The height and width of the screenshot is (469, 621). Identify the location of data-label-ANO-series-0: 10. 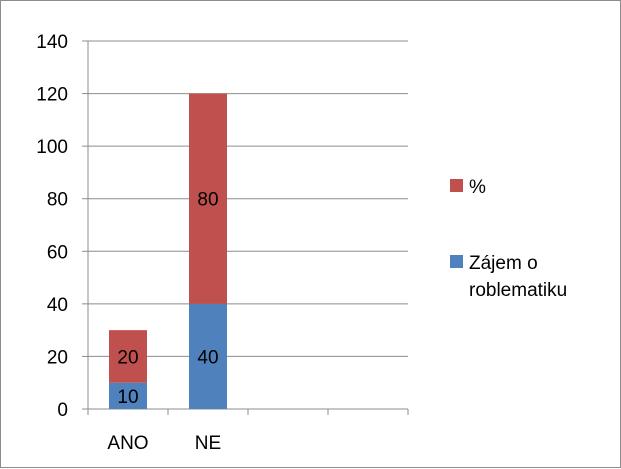
(127, 397).